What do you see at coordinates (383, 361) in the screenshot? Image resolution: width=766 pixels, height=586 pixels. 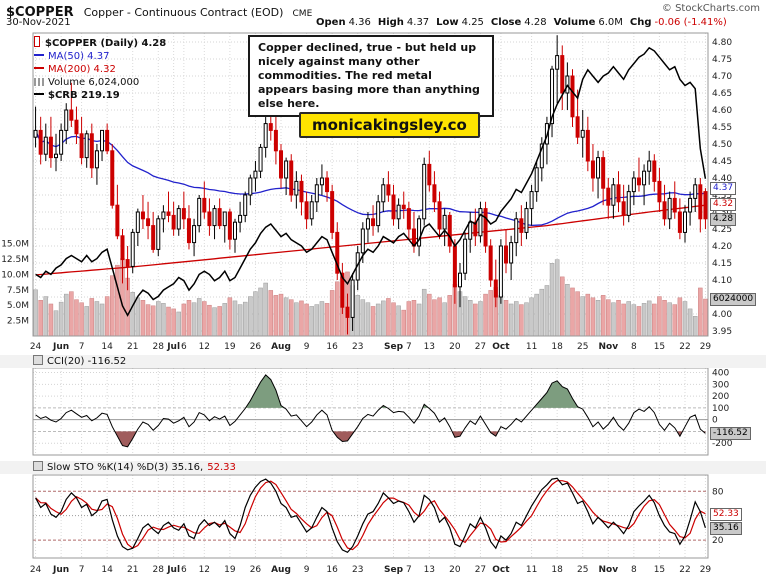 I see `cci-panel-header: CCI(20) -116.52` at bounding box center [383, 361].